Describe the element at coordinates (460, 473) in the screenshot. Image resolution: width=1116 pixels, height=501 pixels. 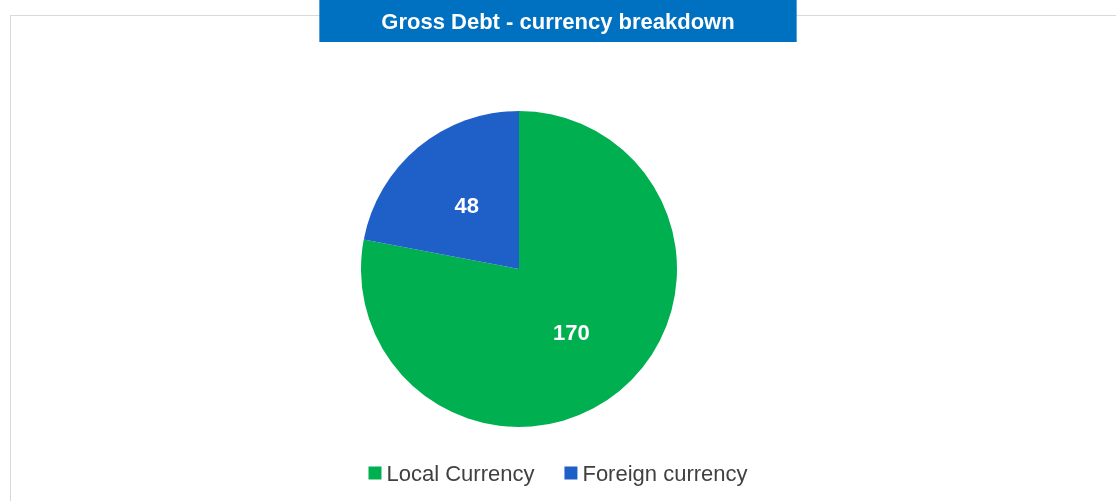
I see `legend-label: Local Currency` at that location.